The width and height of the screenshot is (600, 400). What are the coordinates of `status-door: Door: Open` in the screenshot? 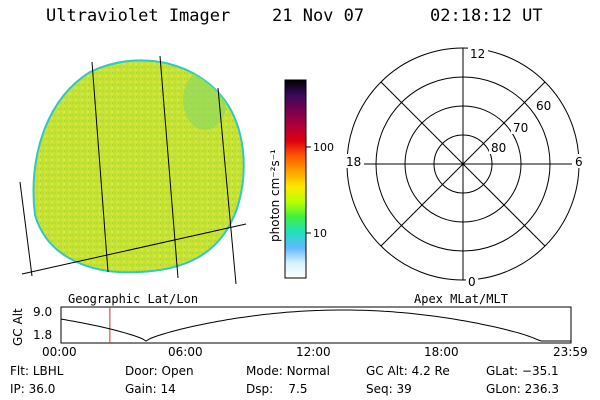 It's located at (159, 371).